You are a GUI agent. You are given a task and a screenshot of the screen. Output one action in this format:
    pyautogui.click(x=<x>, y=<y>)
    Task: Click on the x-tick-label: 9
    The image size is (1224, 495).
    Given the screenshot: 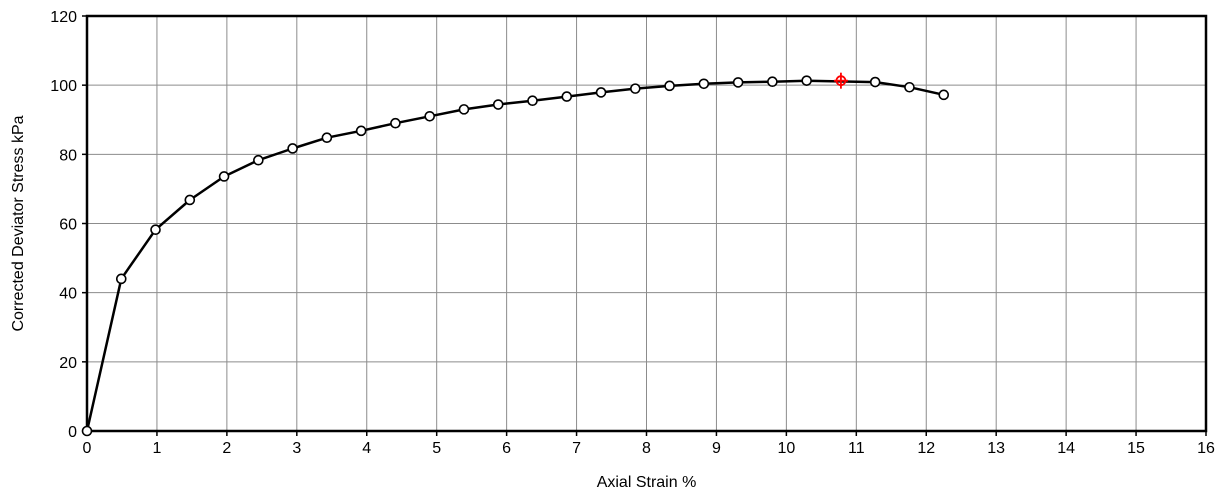 What is the action you would take?
    pyautogui.click(x=716, y=448)
    